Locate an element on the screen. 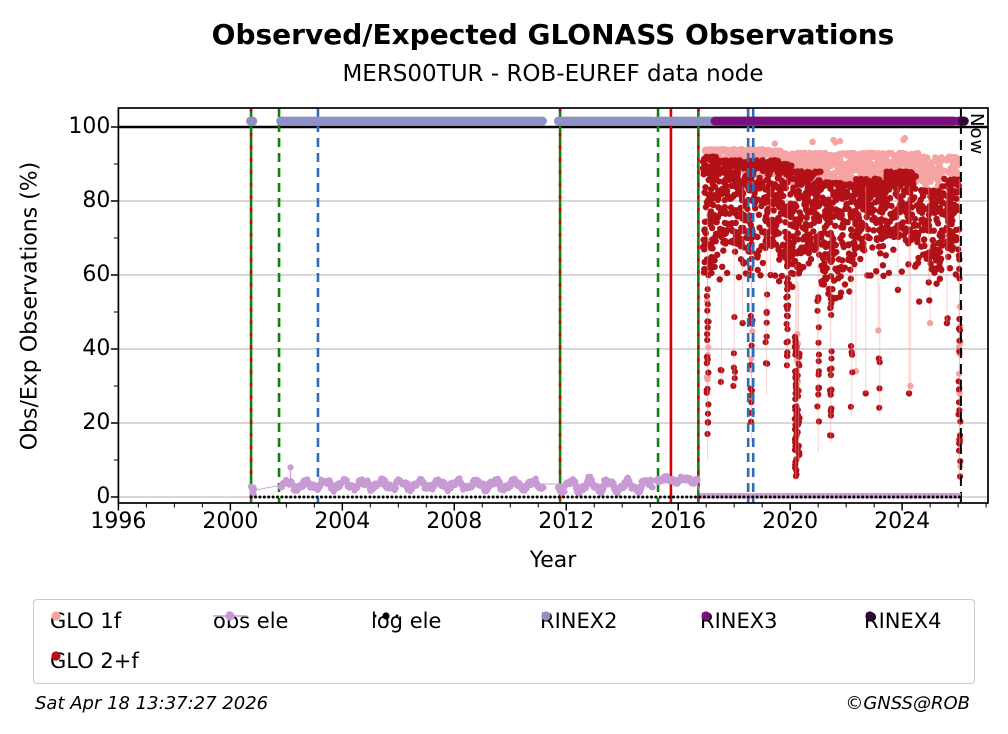  legend-label: RINEX4 is located at coordinates (903, 621).